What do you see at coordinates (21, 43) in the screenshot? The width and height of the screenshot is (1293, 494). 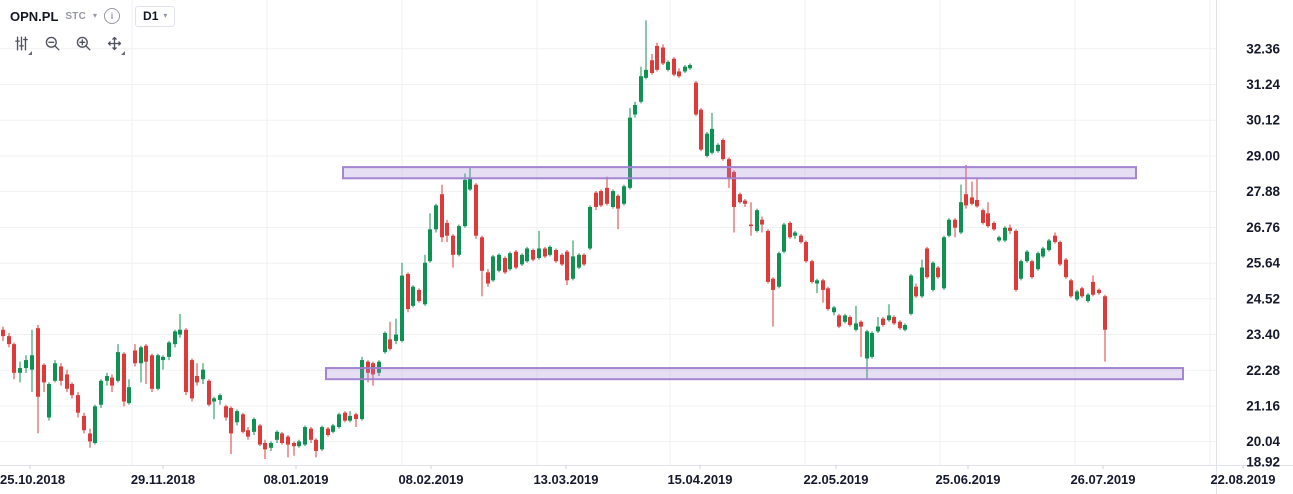 I see `indicators-icon` at bounding box center [21, 43].